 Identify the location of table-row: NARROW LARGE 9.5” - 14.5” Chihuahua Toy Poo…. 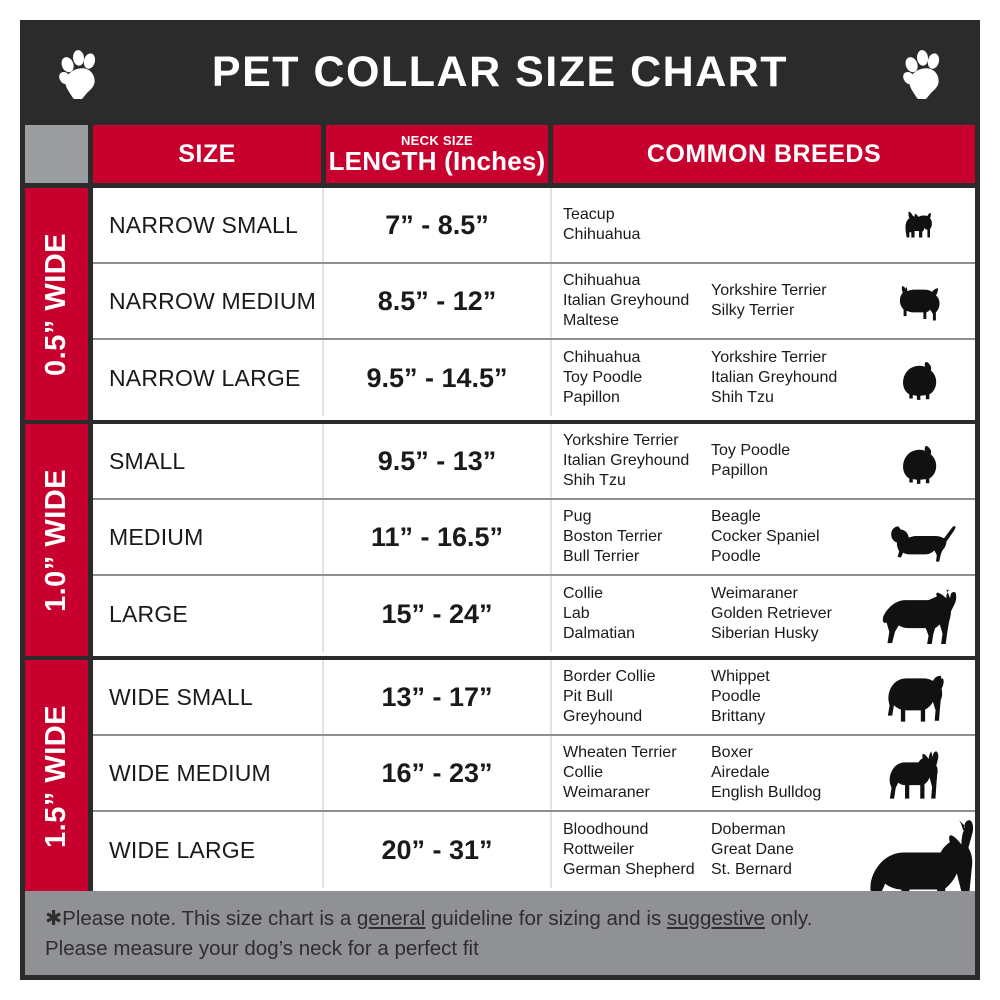
(534, 378).